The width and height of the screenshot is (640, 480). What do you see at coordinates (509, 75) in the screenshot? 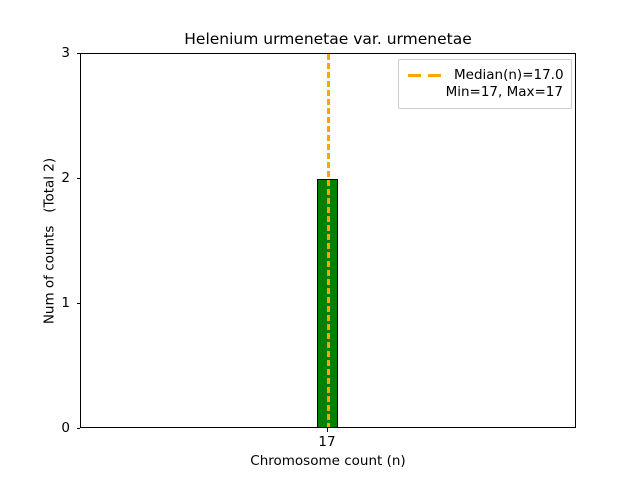
I see `legend-label-median: Median(n)=17.0` at bounding box center [509, 75].